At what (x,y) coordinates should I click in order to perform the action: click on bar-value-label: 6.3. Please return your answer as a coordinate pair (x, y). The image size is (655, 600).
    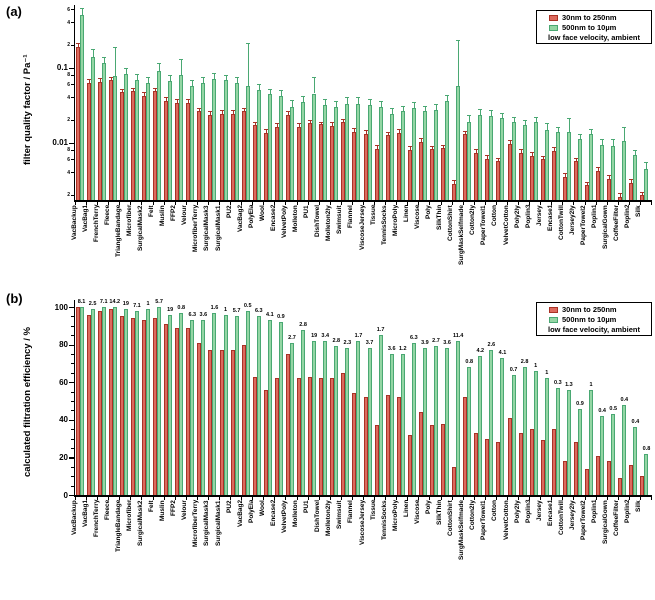
    Looking at the image, I should click on (258, 311).